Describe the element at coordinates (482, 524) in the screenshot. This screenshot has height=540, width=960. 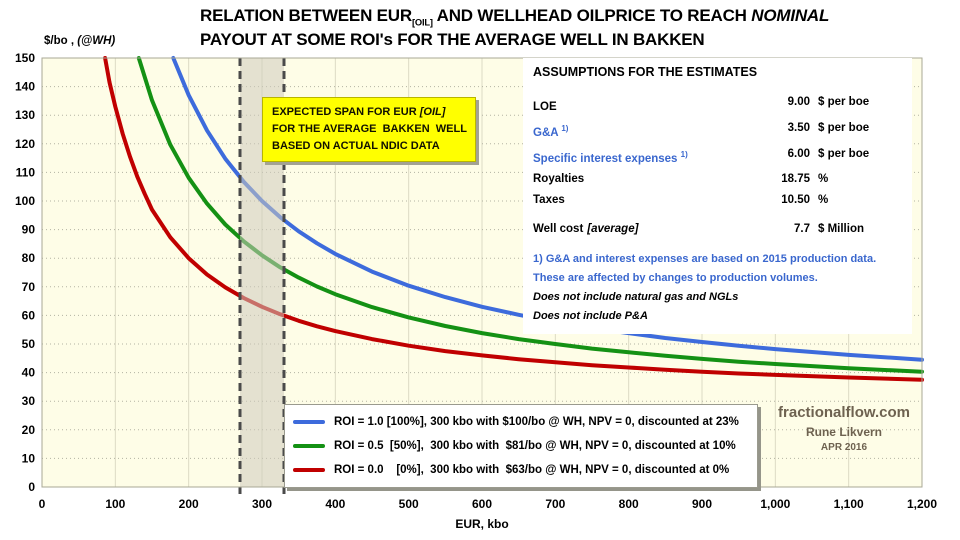
I see `x-axis-title: EUR, kbo` at that location.